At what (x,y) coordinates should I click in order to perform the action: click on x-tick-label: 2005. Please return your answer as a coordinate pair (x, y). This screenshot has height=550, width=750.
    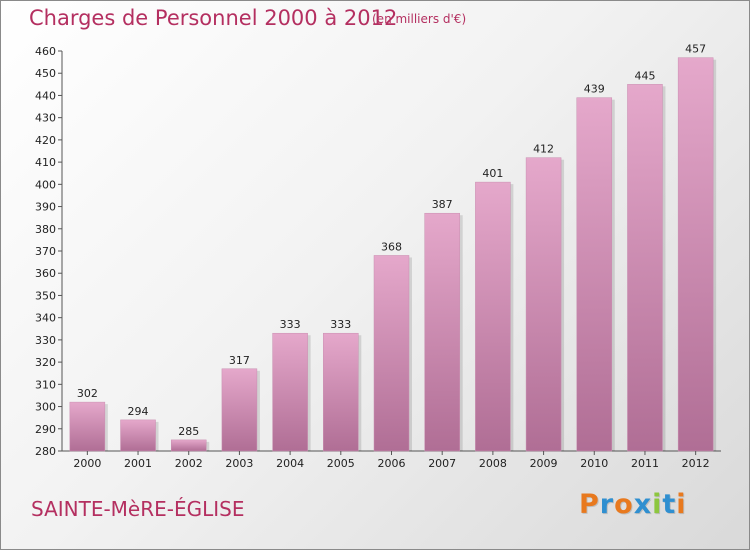
    Looking at the image, I should click on (341, 463).